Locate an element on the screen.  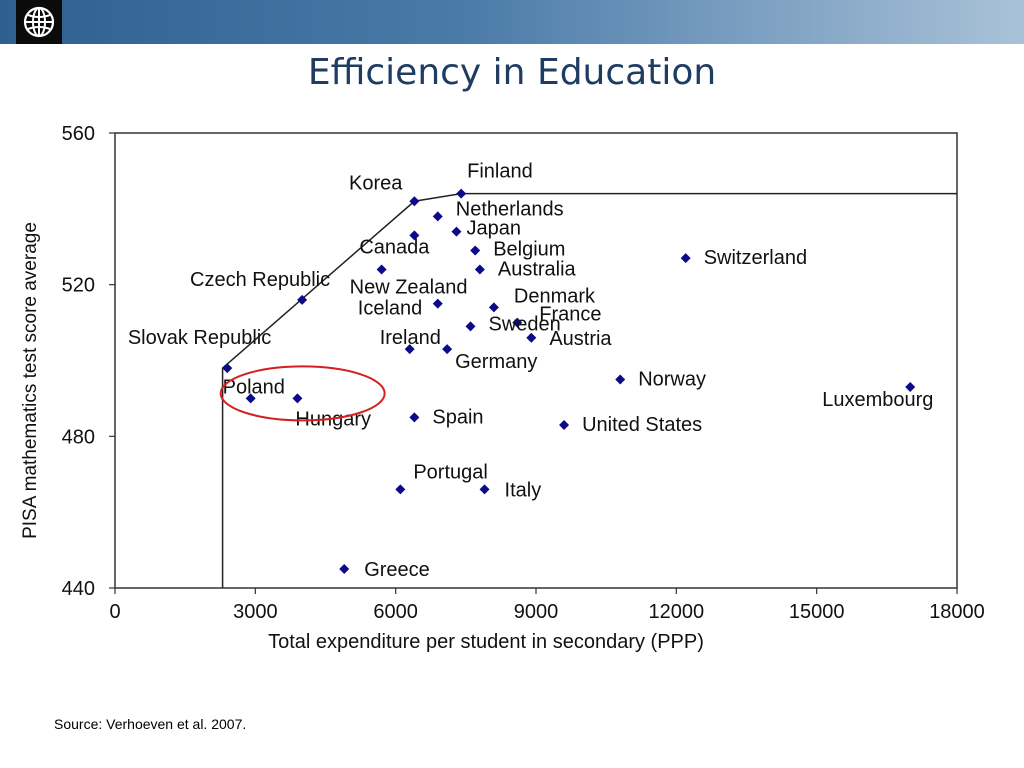
point-canada is located at coordinates (414, 235).